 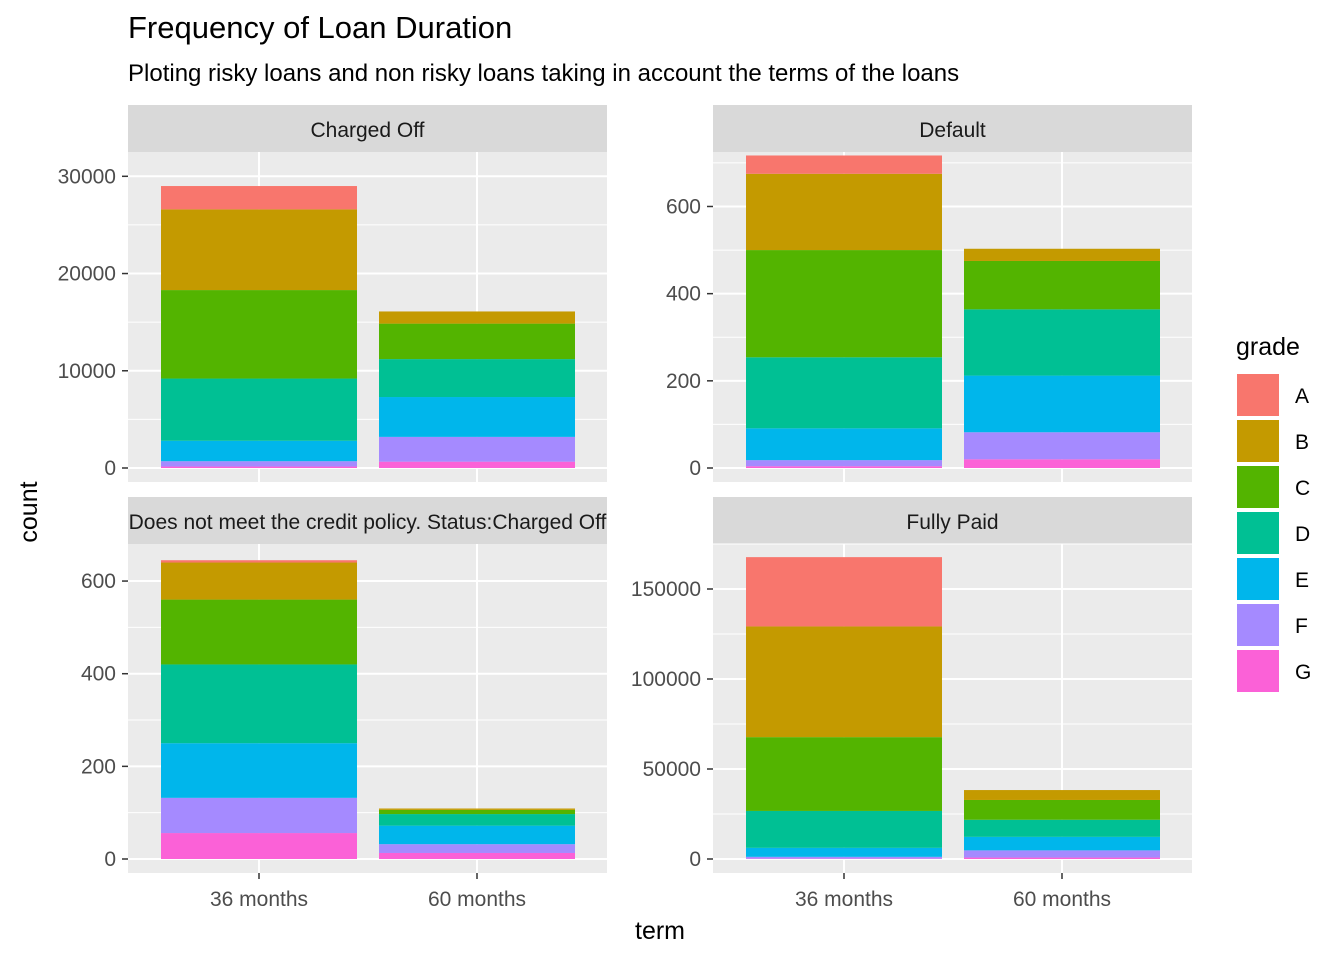 I want to click on legend-label-G: G, so click(x=1303, y=672).